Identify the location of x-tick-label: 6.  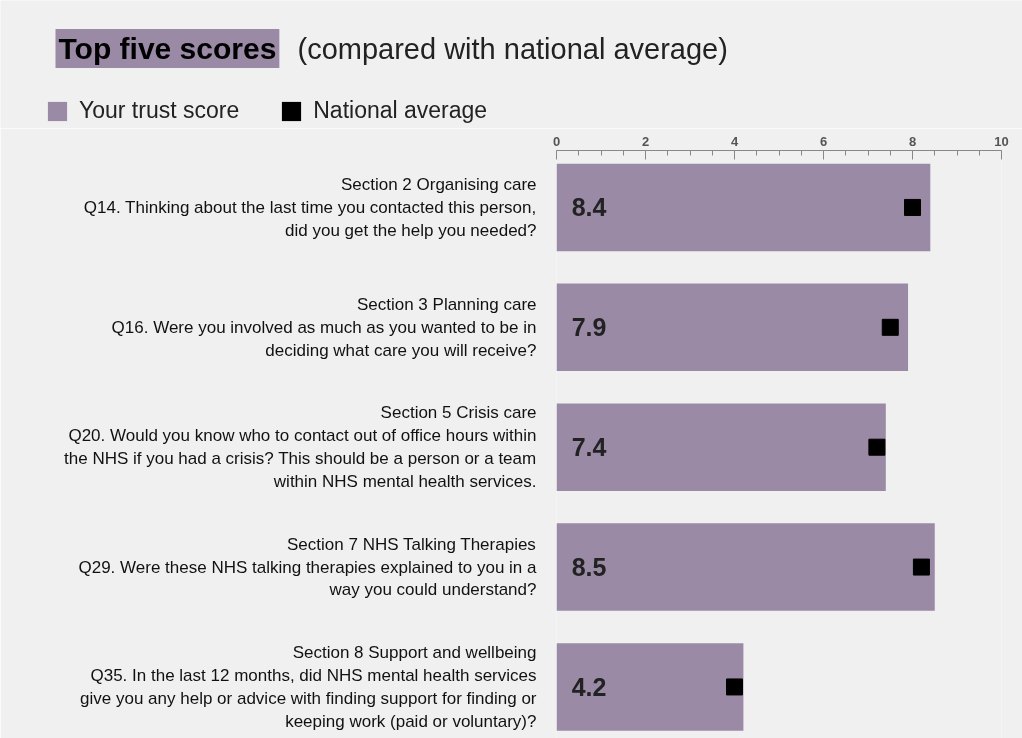
(823, 141).